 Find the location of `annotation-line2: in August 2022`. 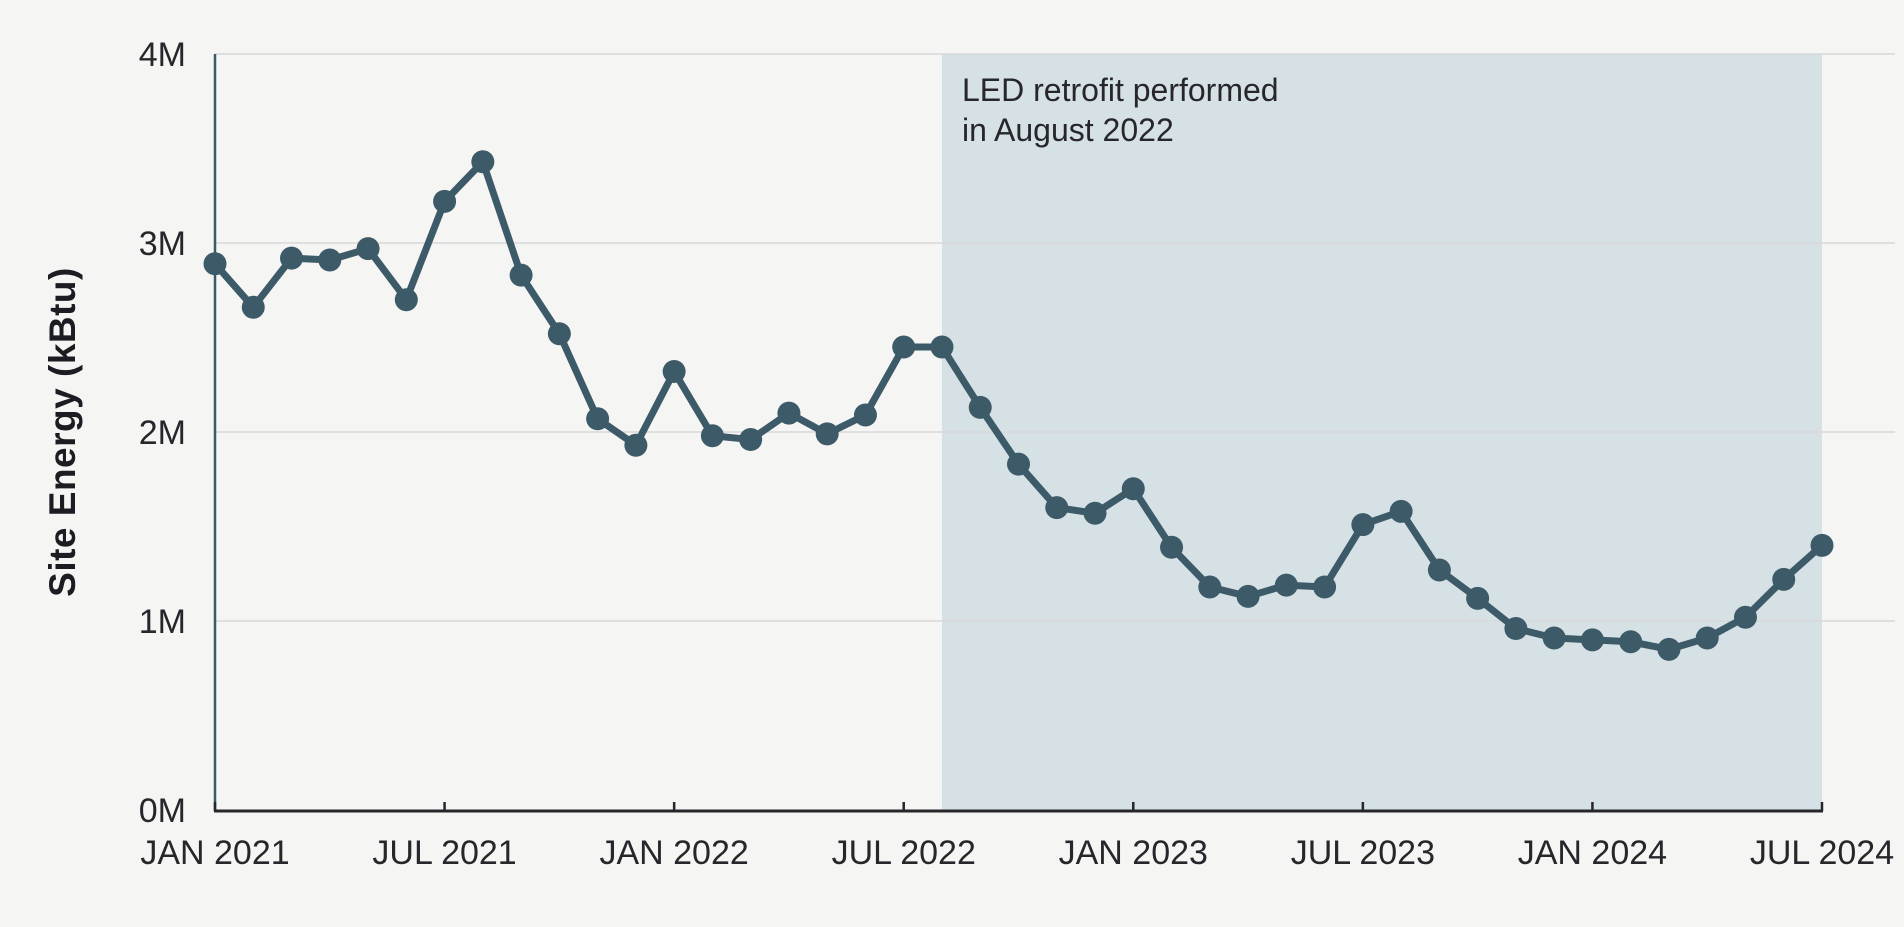

annotation-line2: in August 2022 is located at coordinates (1068, 130).